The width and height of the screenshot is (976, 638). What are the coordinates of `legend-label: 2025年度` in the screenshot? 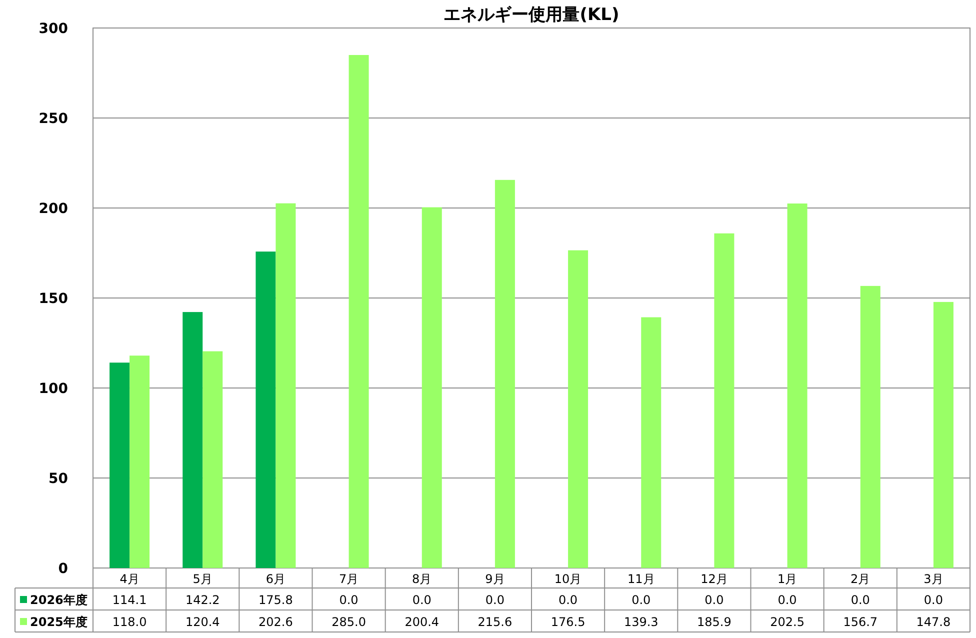 It's located at (59, 622).